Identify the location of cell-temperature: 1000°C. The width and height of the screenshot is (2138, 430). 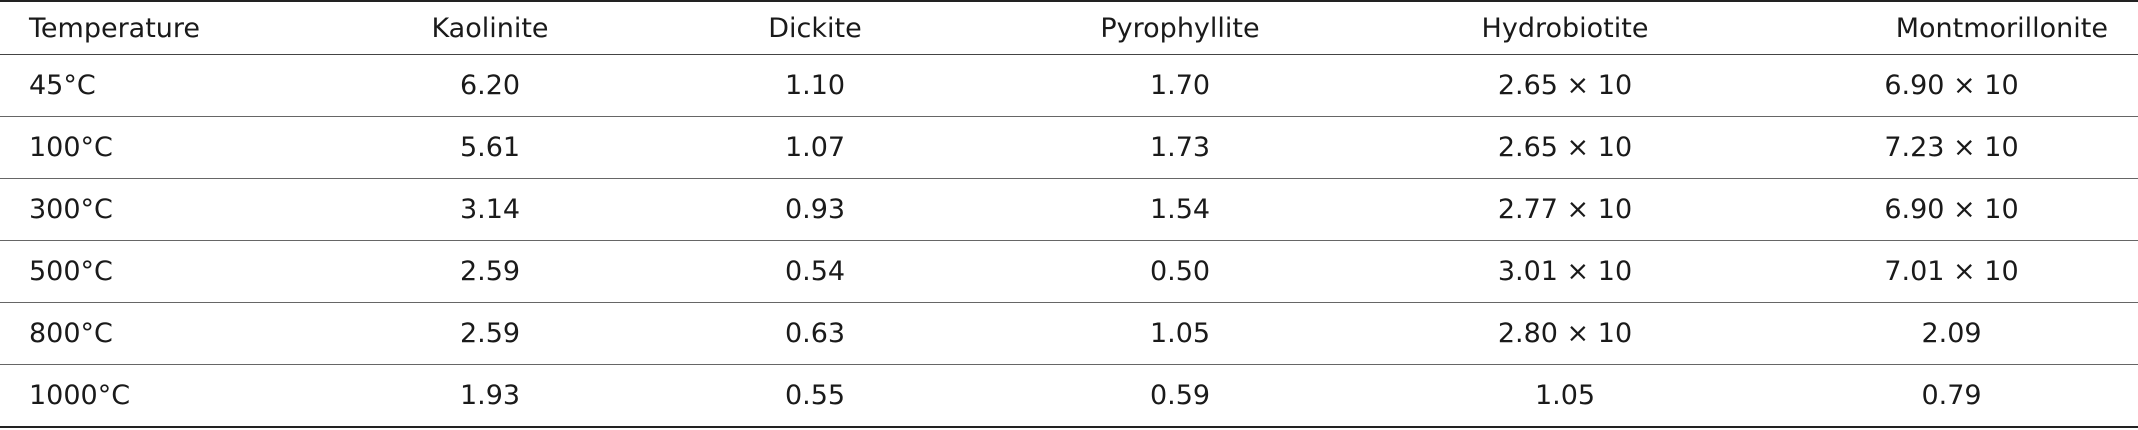
(172, 396).